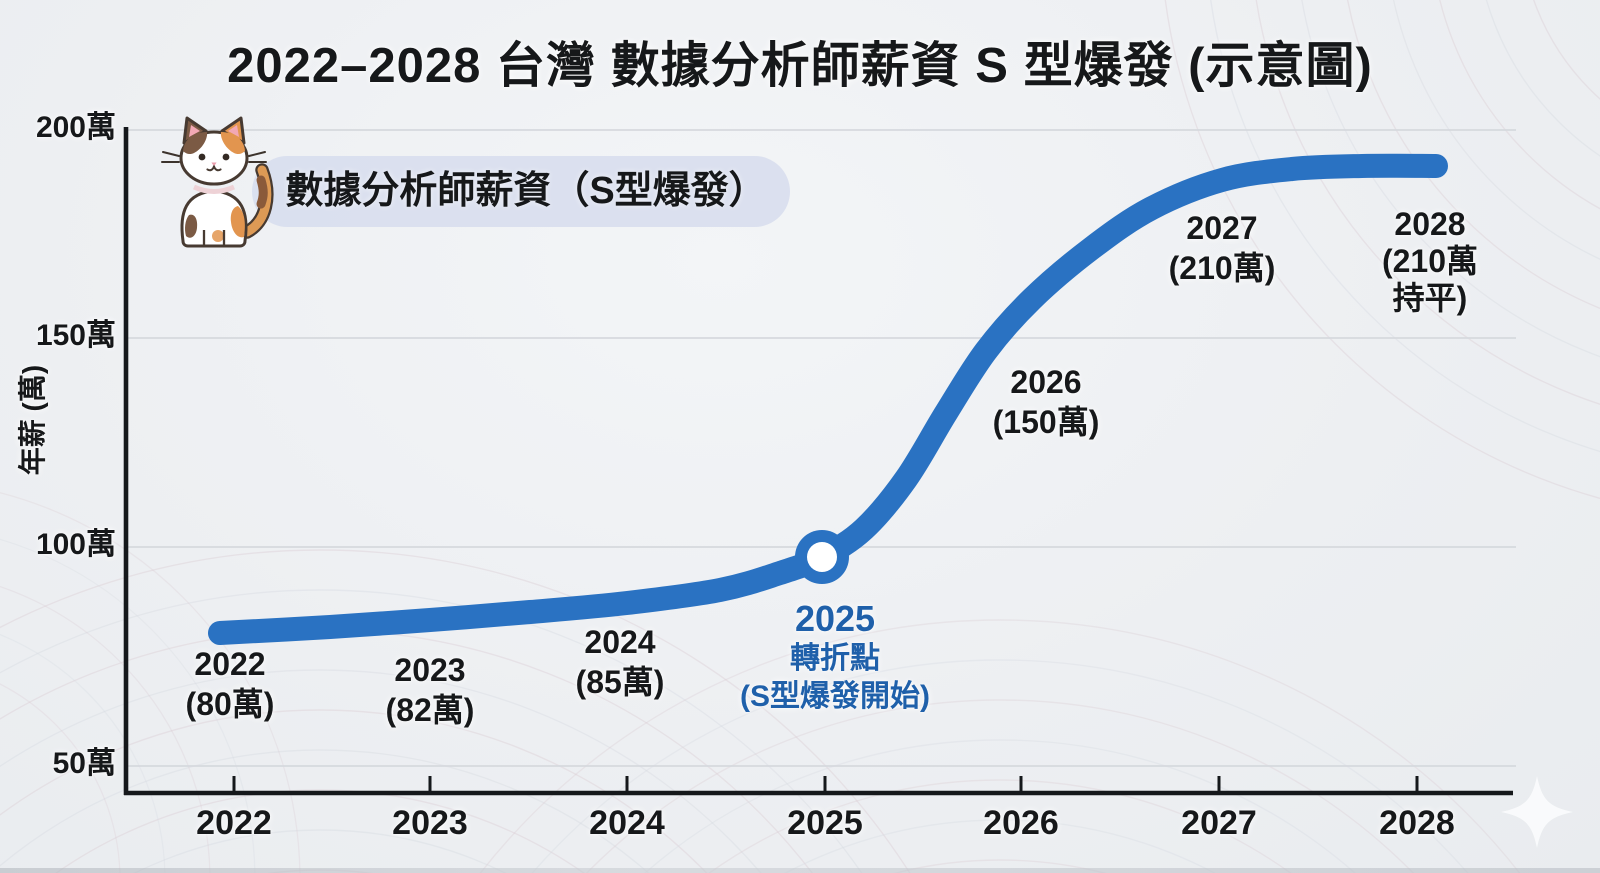 The height and width of the screenshot is (873, 1600). Describe the element at coordinates (835, 696) in the screenshot. I see `annotation-note: (S型爆發開始)` at that location.